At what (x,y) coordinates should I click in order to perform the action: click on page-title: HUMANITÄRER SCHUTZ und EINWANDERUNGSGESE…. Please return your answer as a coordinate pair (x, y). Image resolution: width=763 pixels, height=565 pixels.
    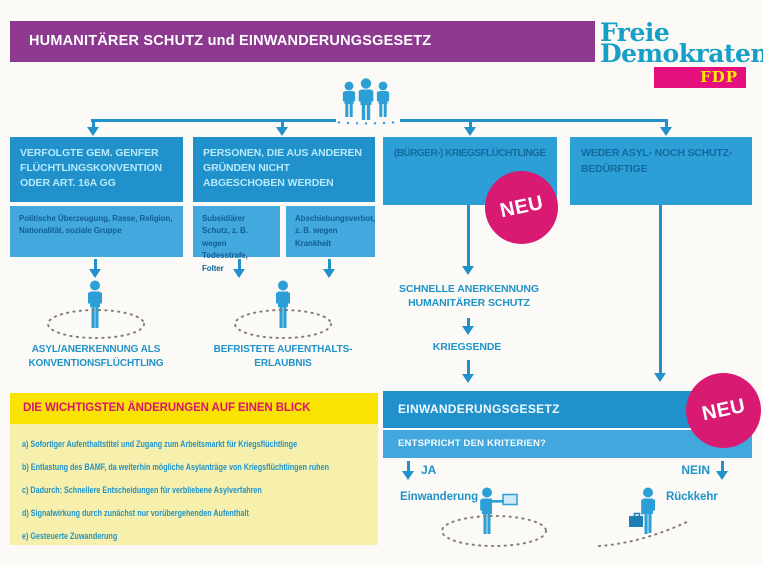
    Looking at the image, I should click on (302, 41).